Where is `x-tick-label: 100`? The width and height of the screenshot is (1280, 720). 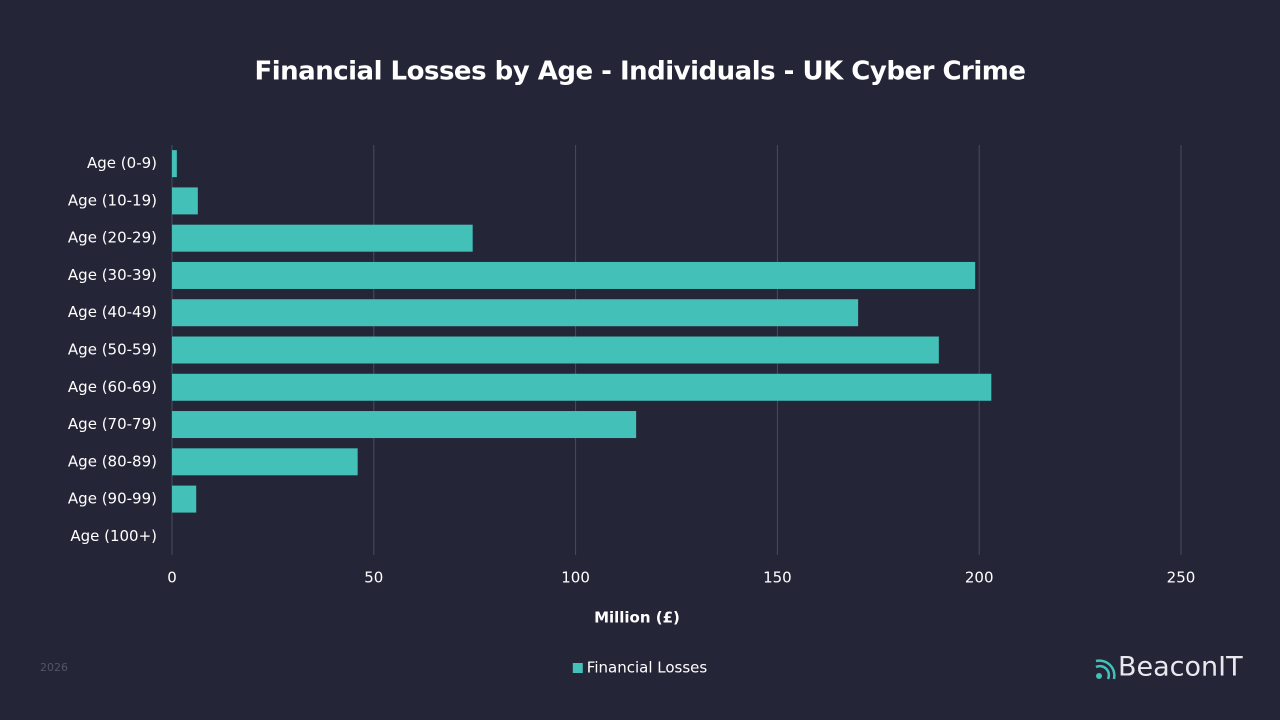
x-tick-label: 100 is located at coordinates (575, 578).